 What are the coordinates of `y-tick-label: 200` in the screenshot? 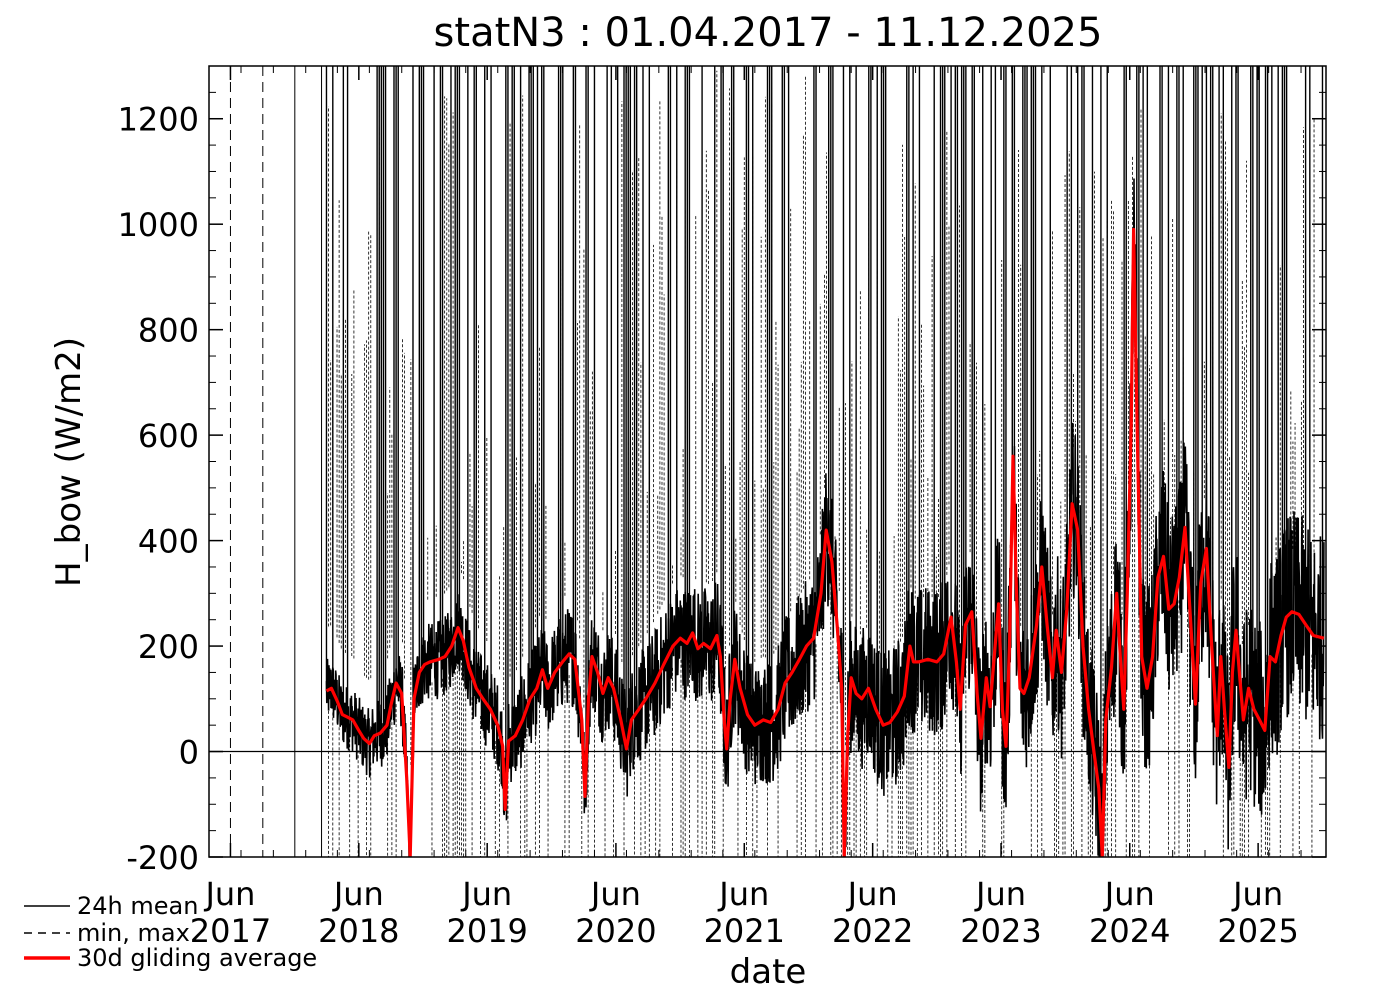 It's located at (168, 647).